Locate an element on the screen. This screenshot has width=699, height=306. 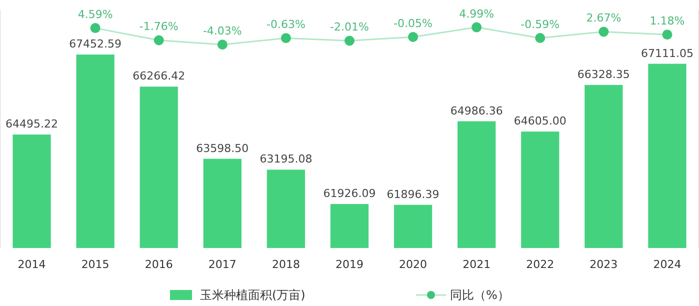
data-label: 64495.22 is located at coordinates (32, 124).